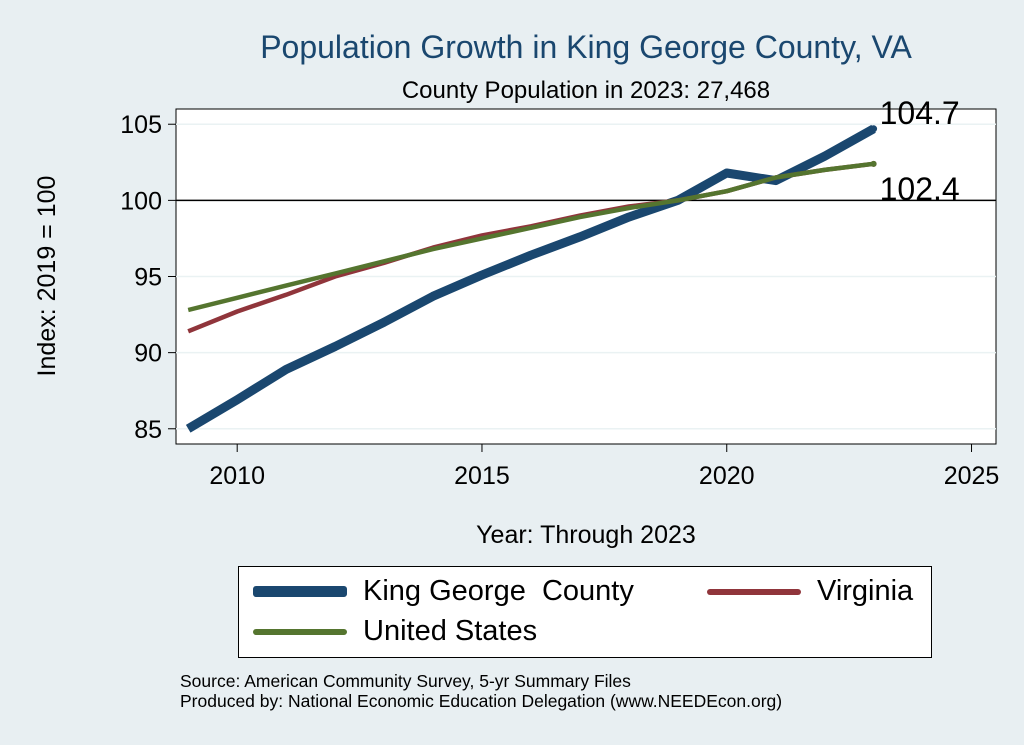 The width and height of the screenshot is (1024, 745). What do you see at coordinates (586, 90) in the screenshot?
I see `chart-subtitle: County Population in 2023: 27,468` at bounding box center [586, 90].